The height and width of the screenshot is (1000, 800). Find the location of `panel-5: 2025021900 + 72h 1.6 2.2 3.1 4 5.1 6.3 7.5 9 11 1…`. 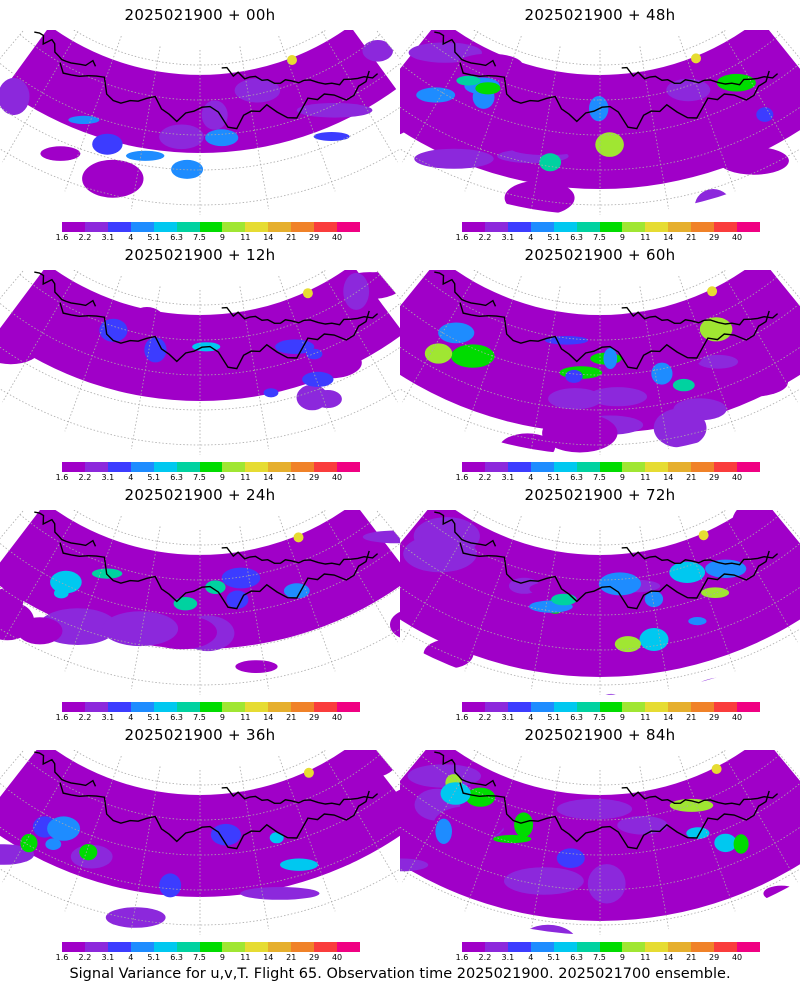

panel-5: 2025021900 + 72h 1.6 2.2 3.1 4 5.1 6.3 7.5 9 11 1… is located at coordinates (600, 604).